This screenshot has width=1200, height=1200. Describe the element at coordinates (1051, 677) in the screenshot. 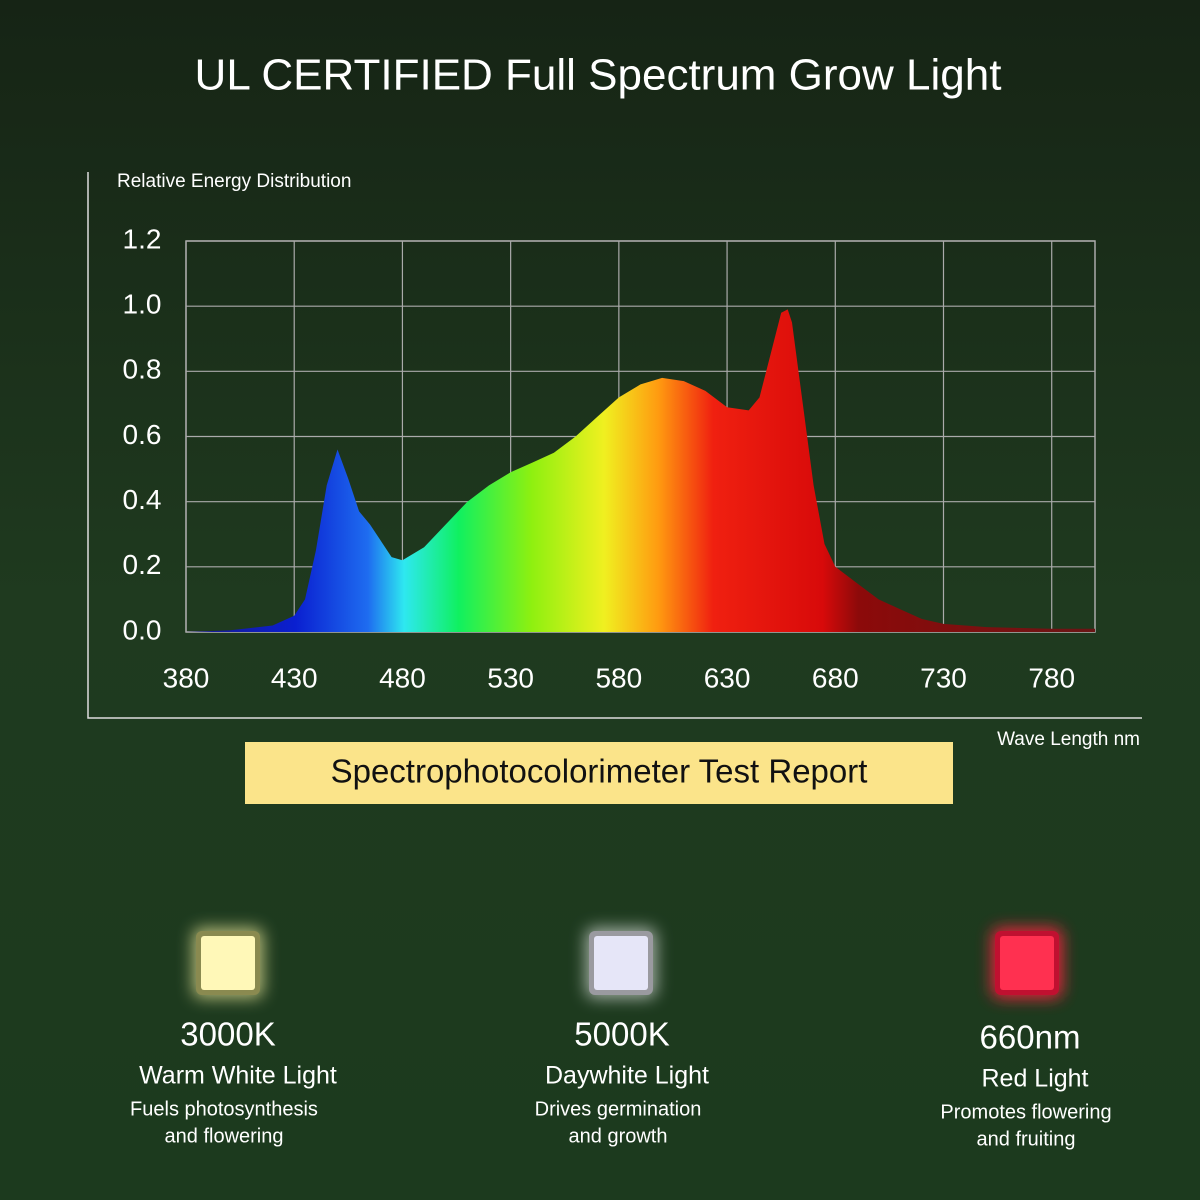

I see `x-tick-label: 780` at that location.